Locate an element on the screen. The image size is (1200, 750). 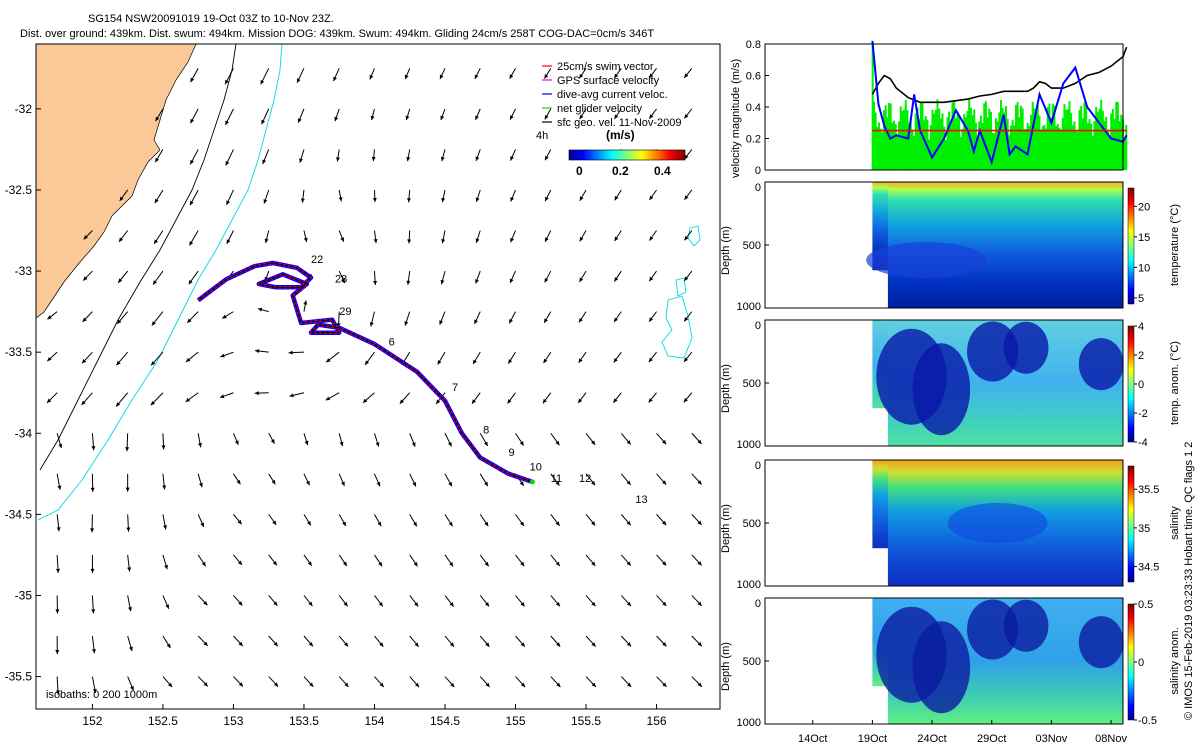
velocity-bars is located at coordinates (999, 107).